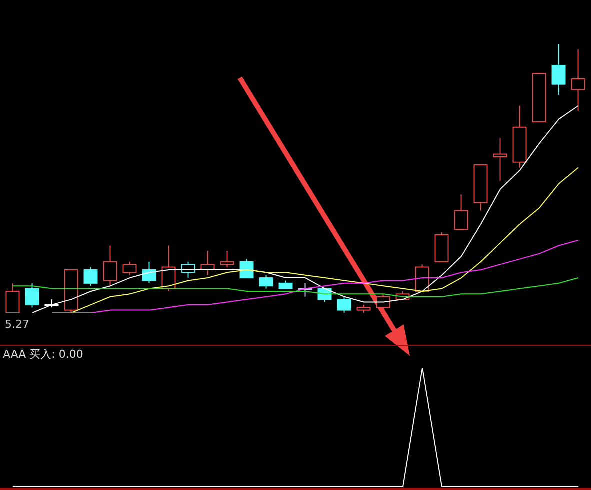  Describe the element at coordinates (43, 354) in the screenshot. I see `chart-title: AAA 买入: 0.00` at that location.